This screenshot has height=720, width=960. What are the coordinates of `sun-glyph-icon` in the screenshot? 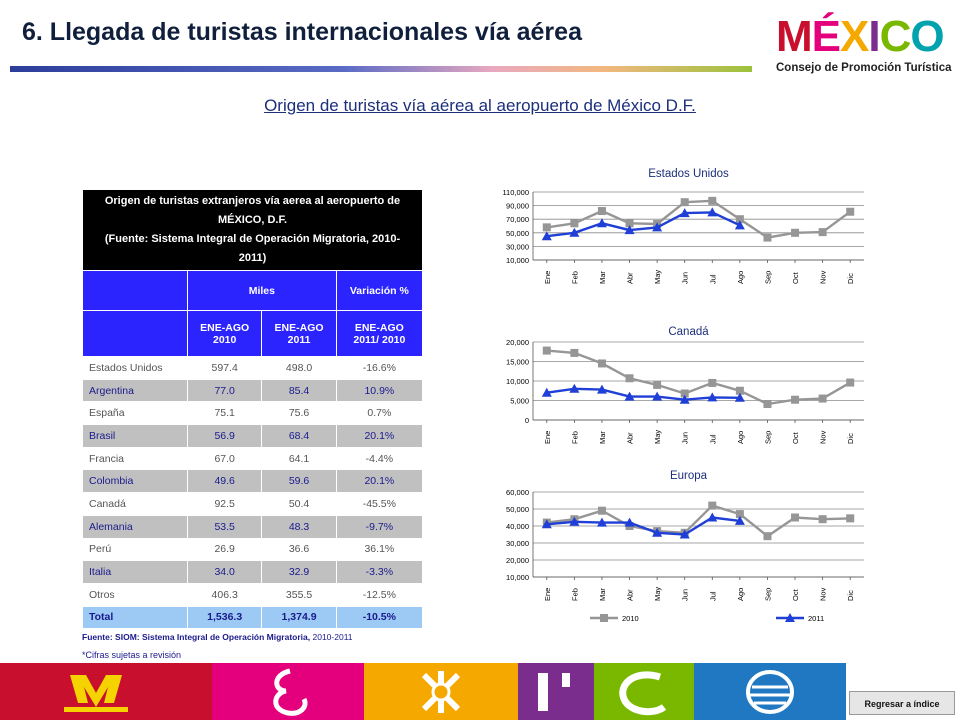 It's located at (441, 692).